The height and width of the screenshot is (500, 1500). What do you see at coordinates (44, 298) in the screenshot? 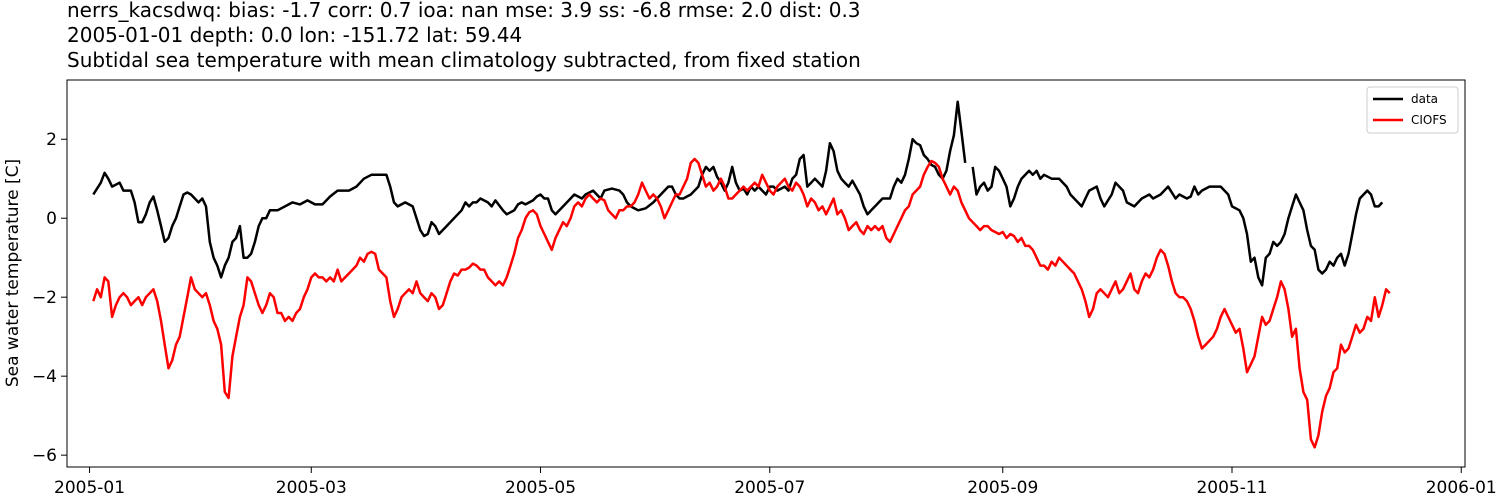
I see `y-tick-label: −2` at bounding box center [44, 298].